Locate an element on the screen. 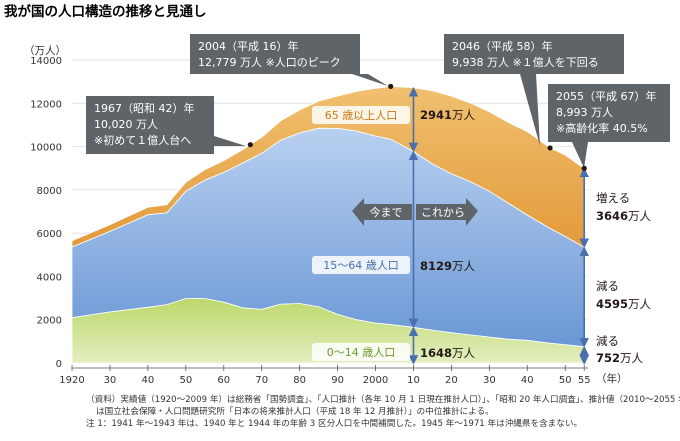 Image resolution: width=680 pixels, height=441 pixels. callout-2004: 2004（平成 16）年 12,779 万人 ※人口のピーク is located at coordinates (289, 60).